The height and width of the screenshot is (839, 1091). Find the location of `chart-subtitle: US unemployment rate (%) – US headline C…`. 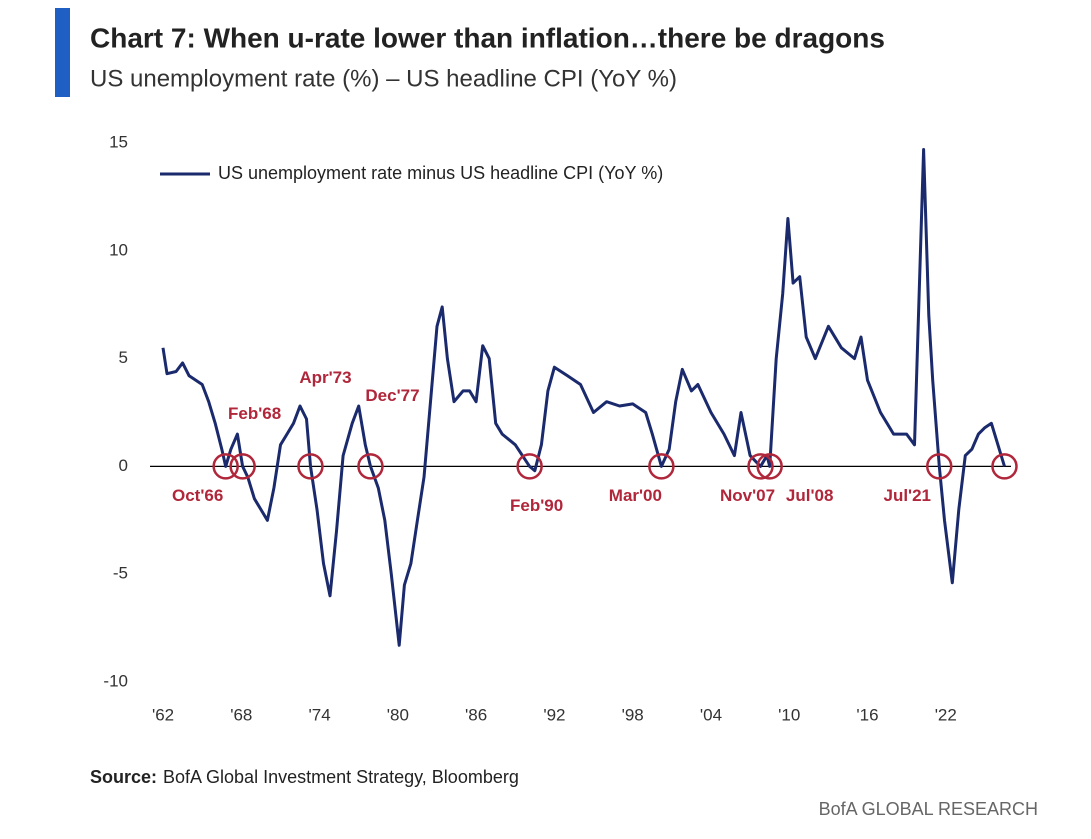

chart-subtitle: US unemployment rate (%) – US headline C… is located at coordinates (383, 78).